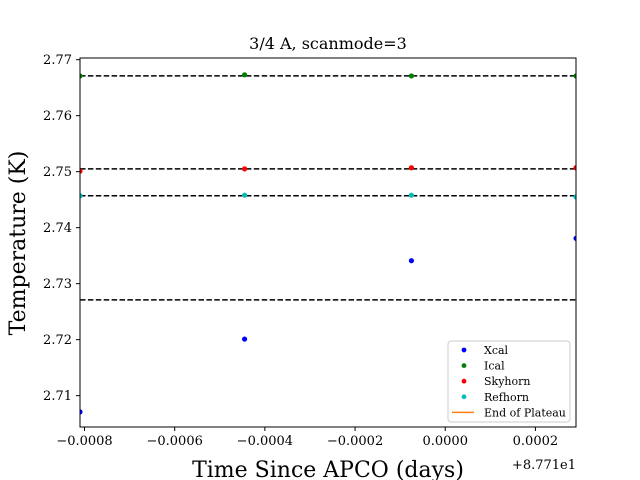 Image resolution: width=640 pixels, height=480 pixels. I want to click on legend-label-ical: Ical, so click(494, 366).